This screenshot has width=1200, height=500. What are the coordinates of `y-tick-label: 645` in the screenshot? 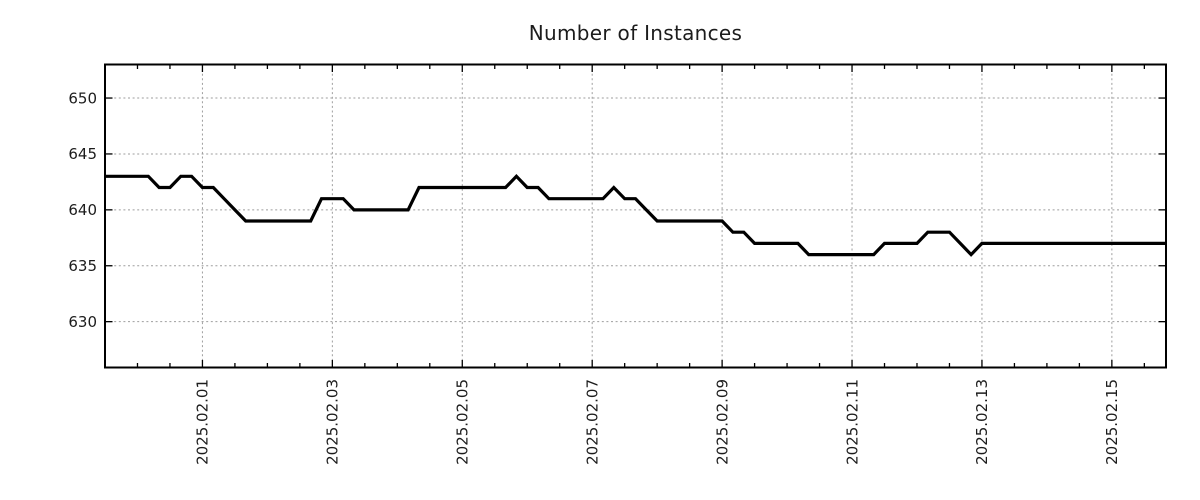 It's located at (82, 154).